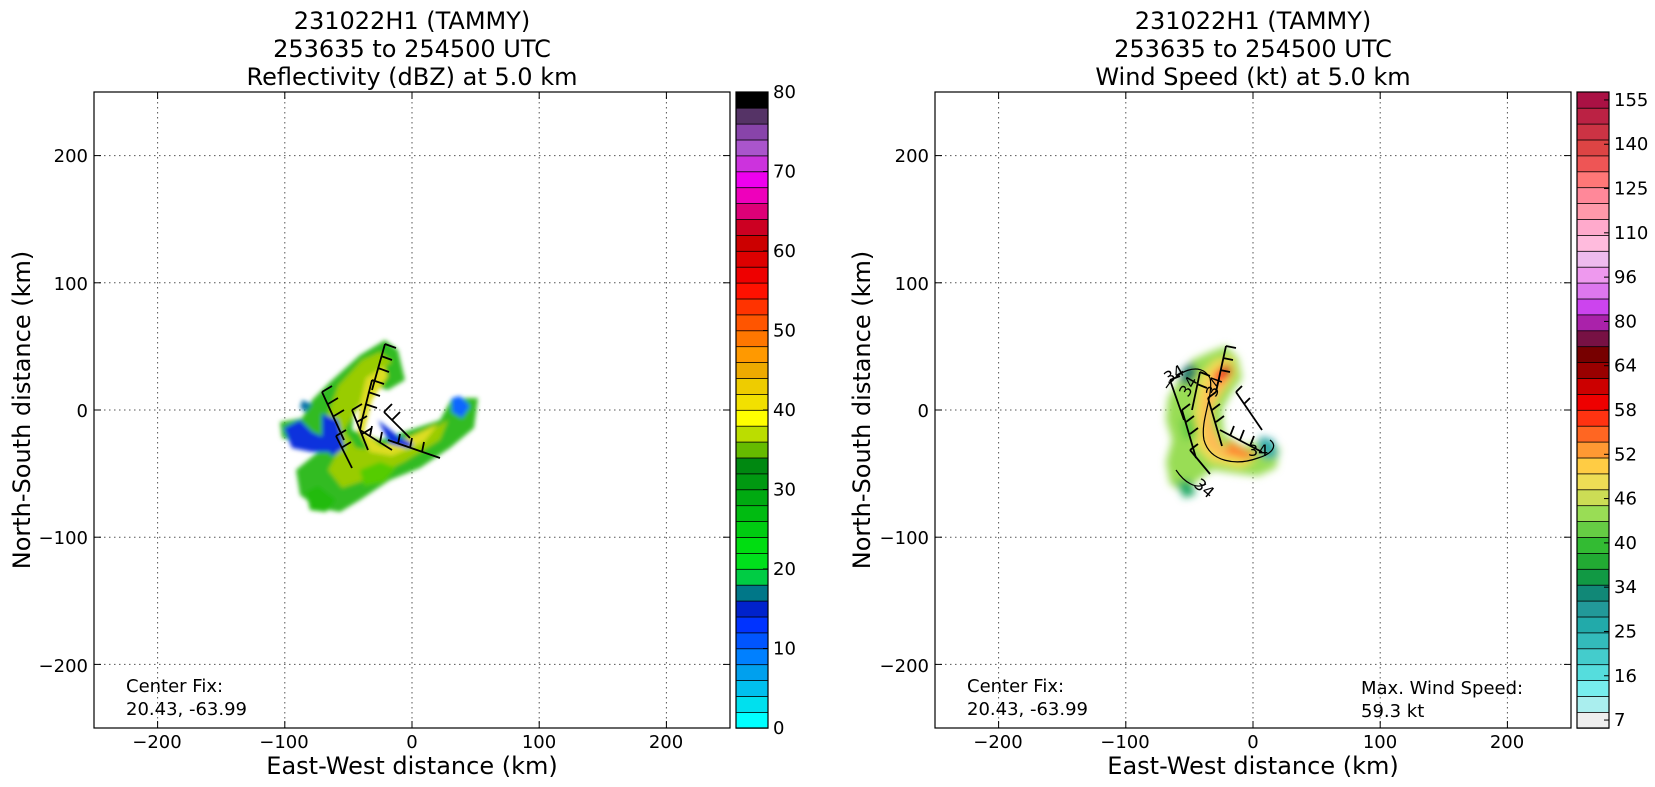 This screenshot has height=787, width=1655. Describe the element at coordinates (1625, 543) in the screenshot. I see `colorbar-tick-label: 40` at that location.